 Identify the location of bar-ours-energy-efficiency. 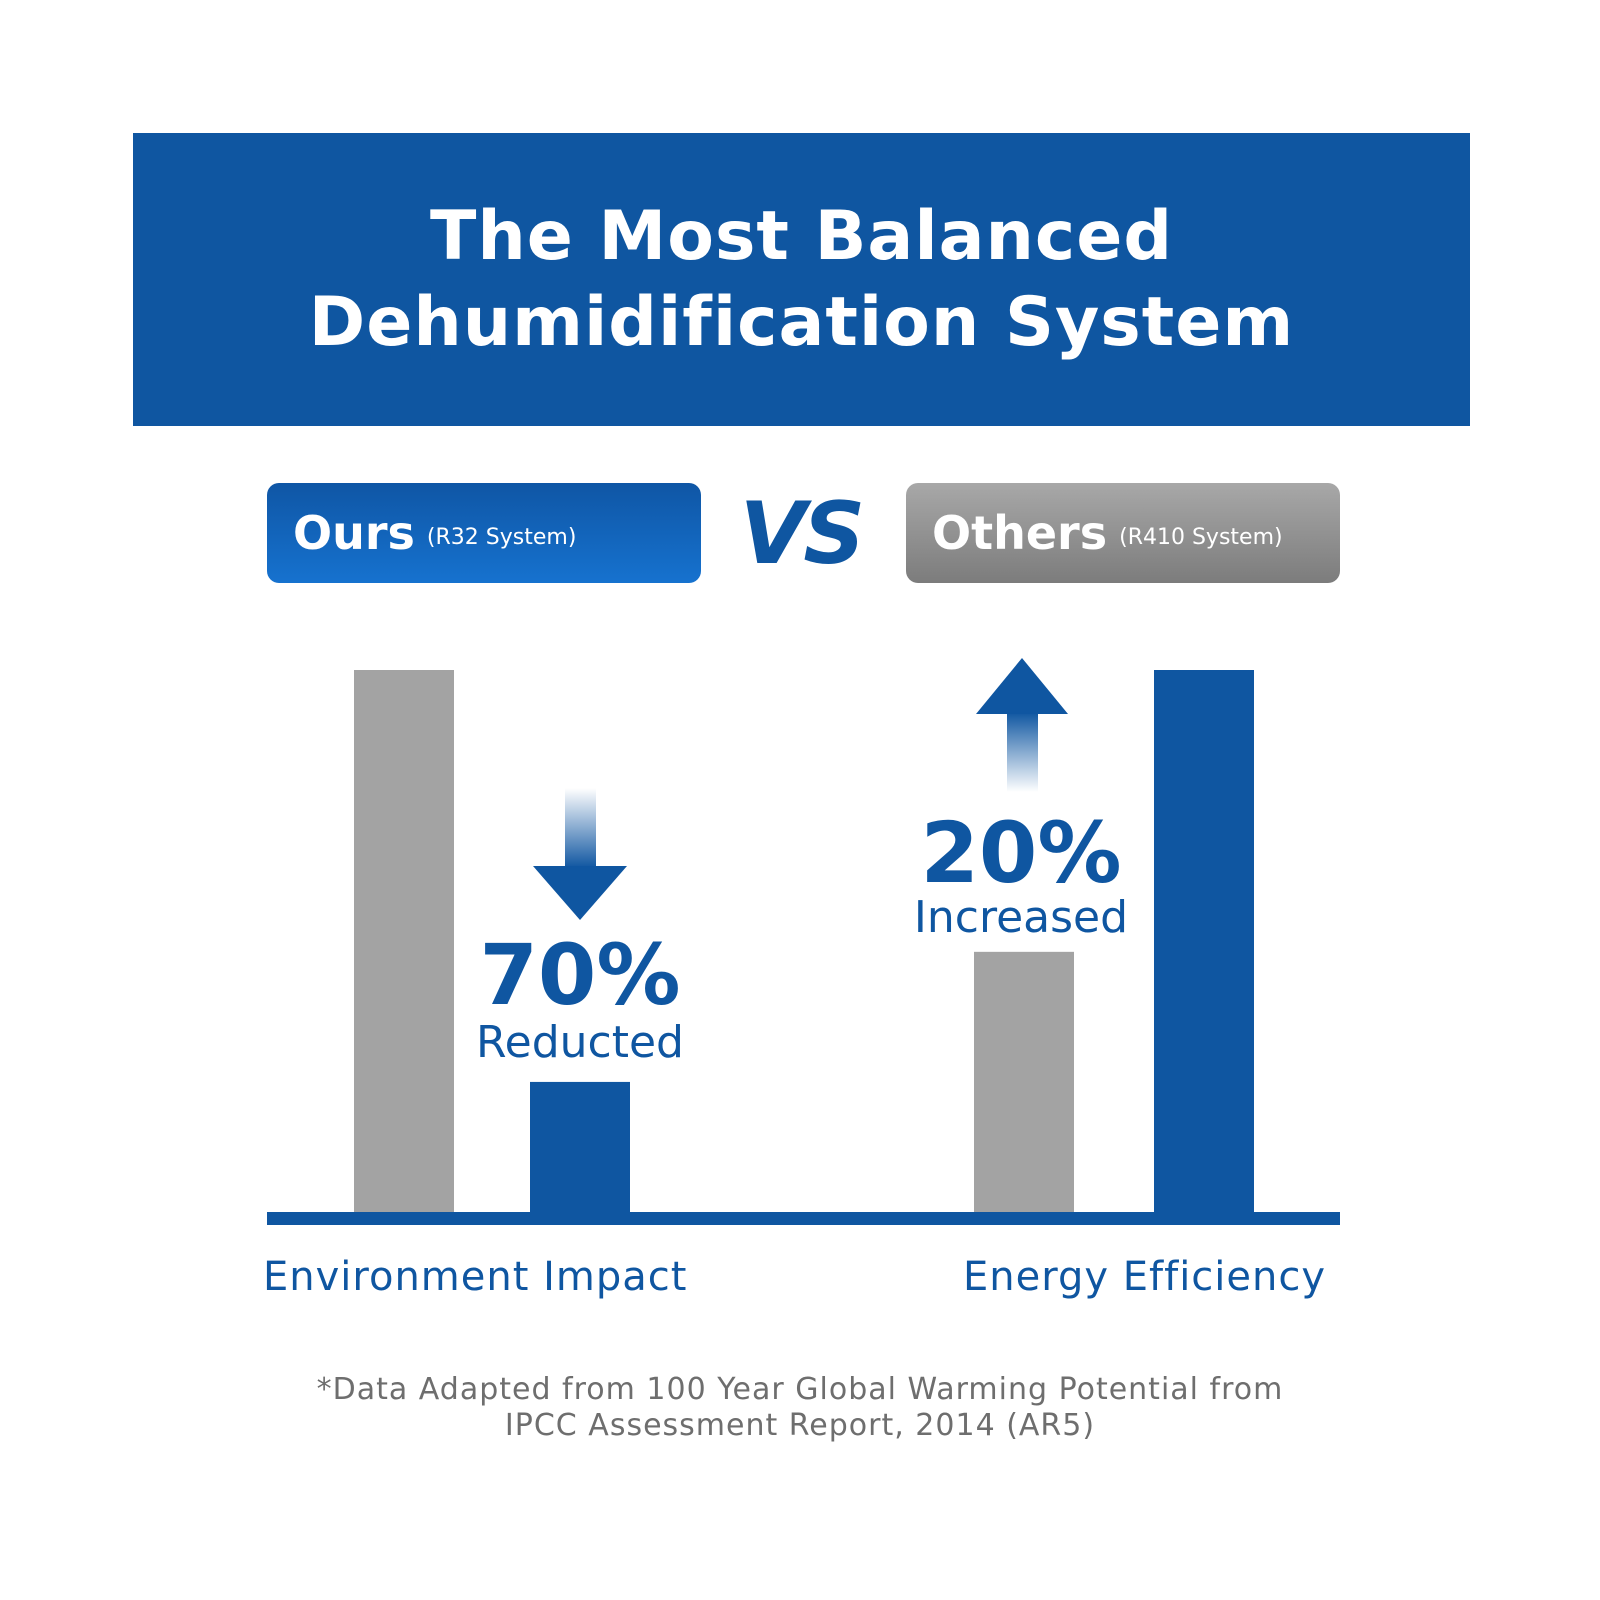
(1204, 941).